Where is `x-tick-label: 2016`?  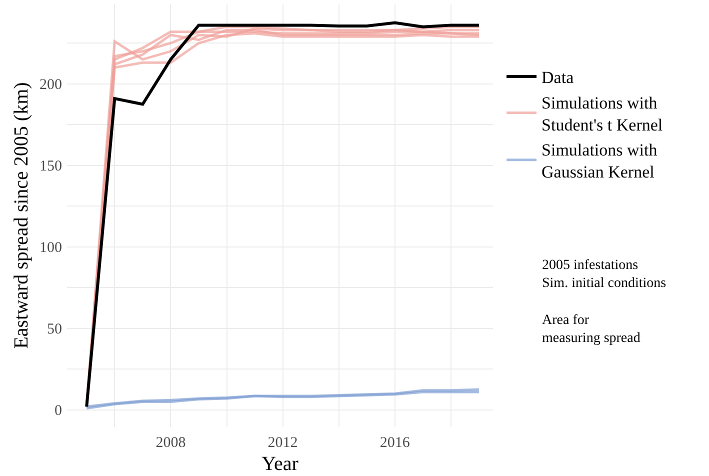
x-tick-label: 2016 is located at coordinates (395, 443).